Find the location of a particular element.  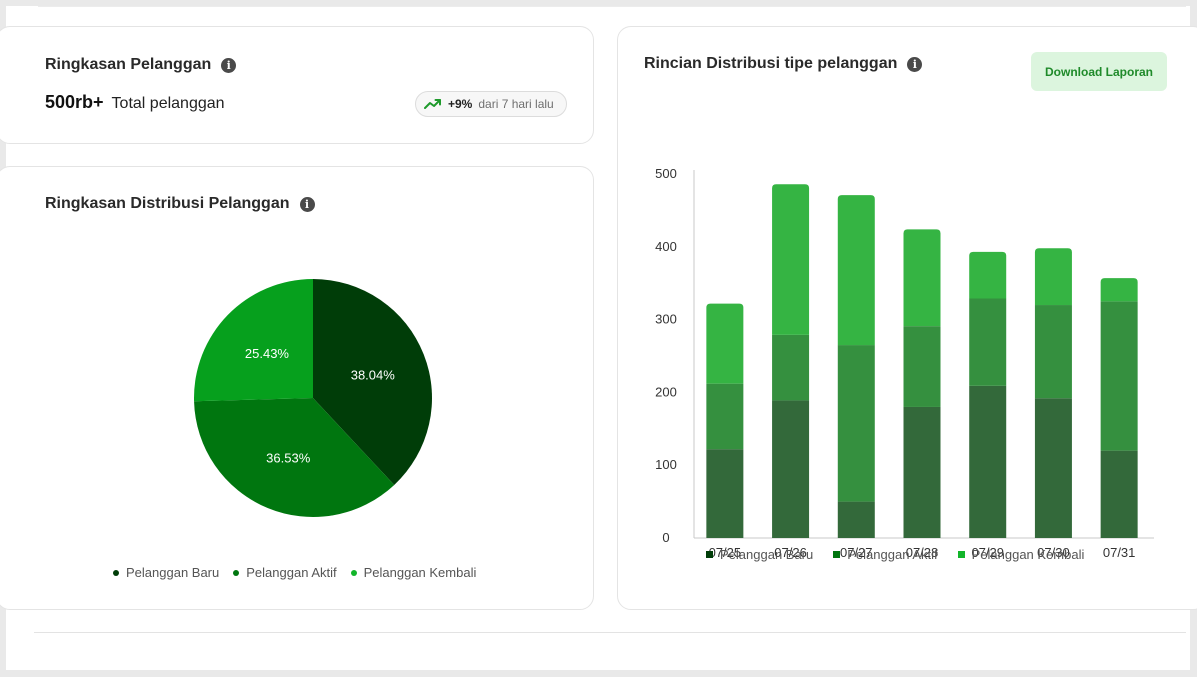

y-tick-label: 400 is located at coordinates (666, 246).